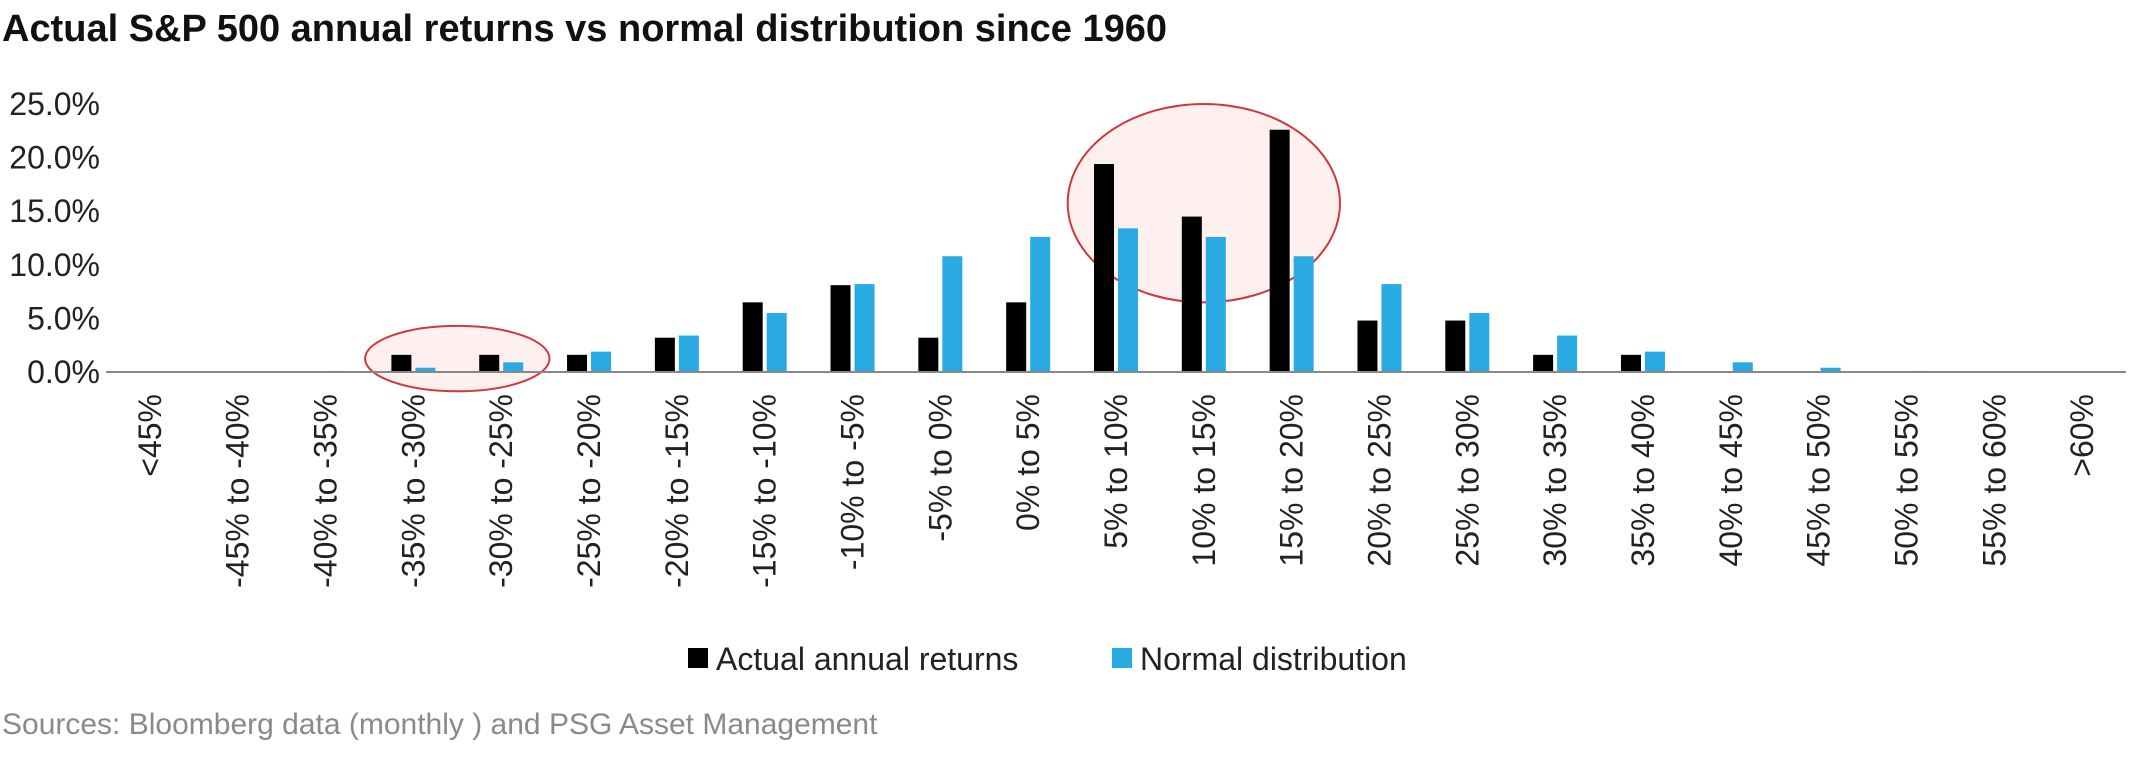  Describe the element at coordinates (867, 659) in the screenshot. I see `legend-label-actual: Actual annual returns` at that location.